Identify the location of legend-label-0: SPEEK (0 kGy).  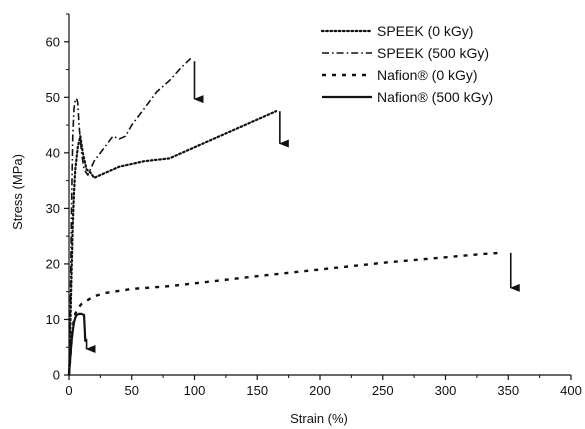
(425, 31).